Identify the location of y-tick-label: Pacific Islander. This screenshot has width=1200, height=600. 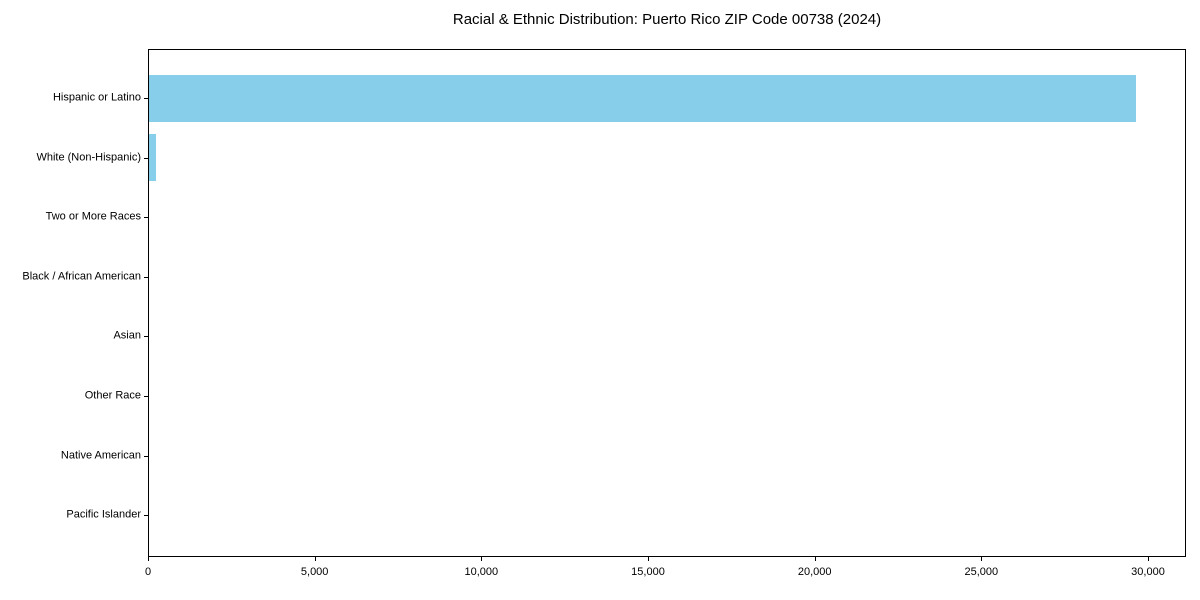
(103, 514).